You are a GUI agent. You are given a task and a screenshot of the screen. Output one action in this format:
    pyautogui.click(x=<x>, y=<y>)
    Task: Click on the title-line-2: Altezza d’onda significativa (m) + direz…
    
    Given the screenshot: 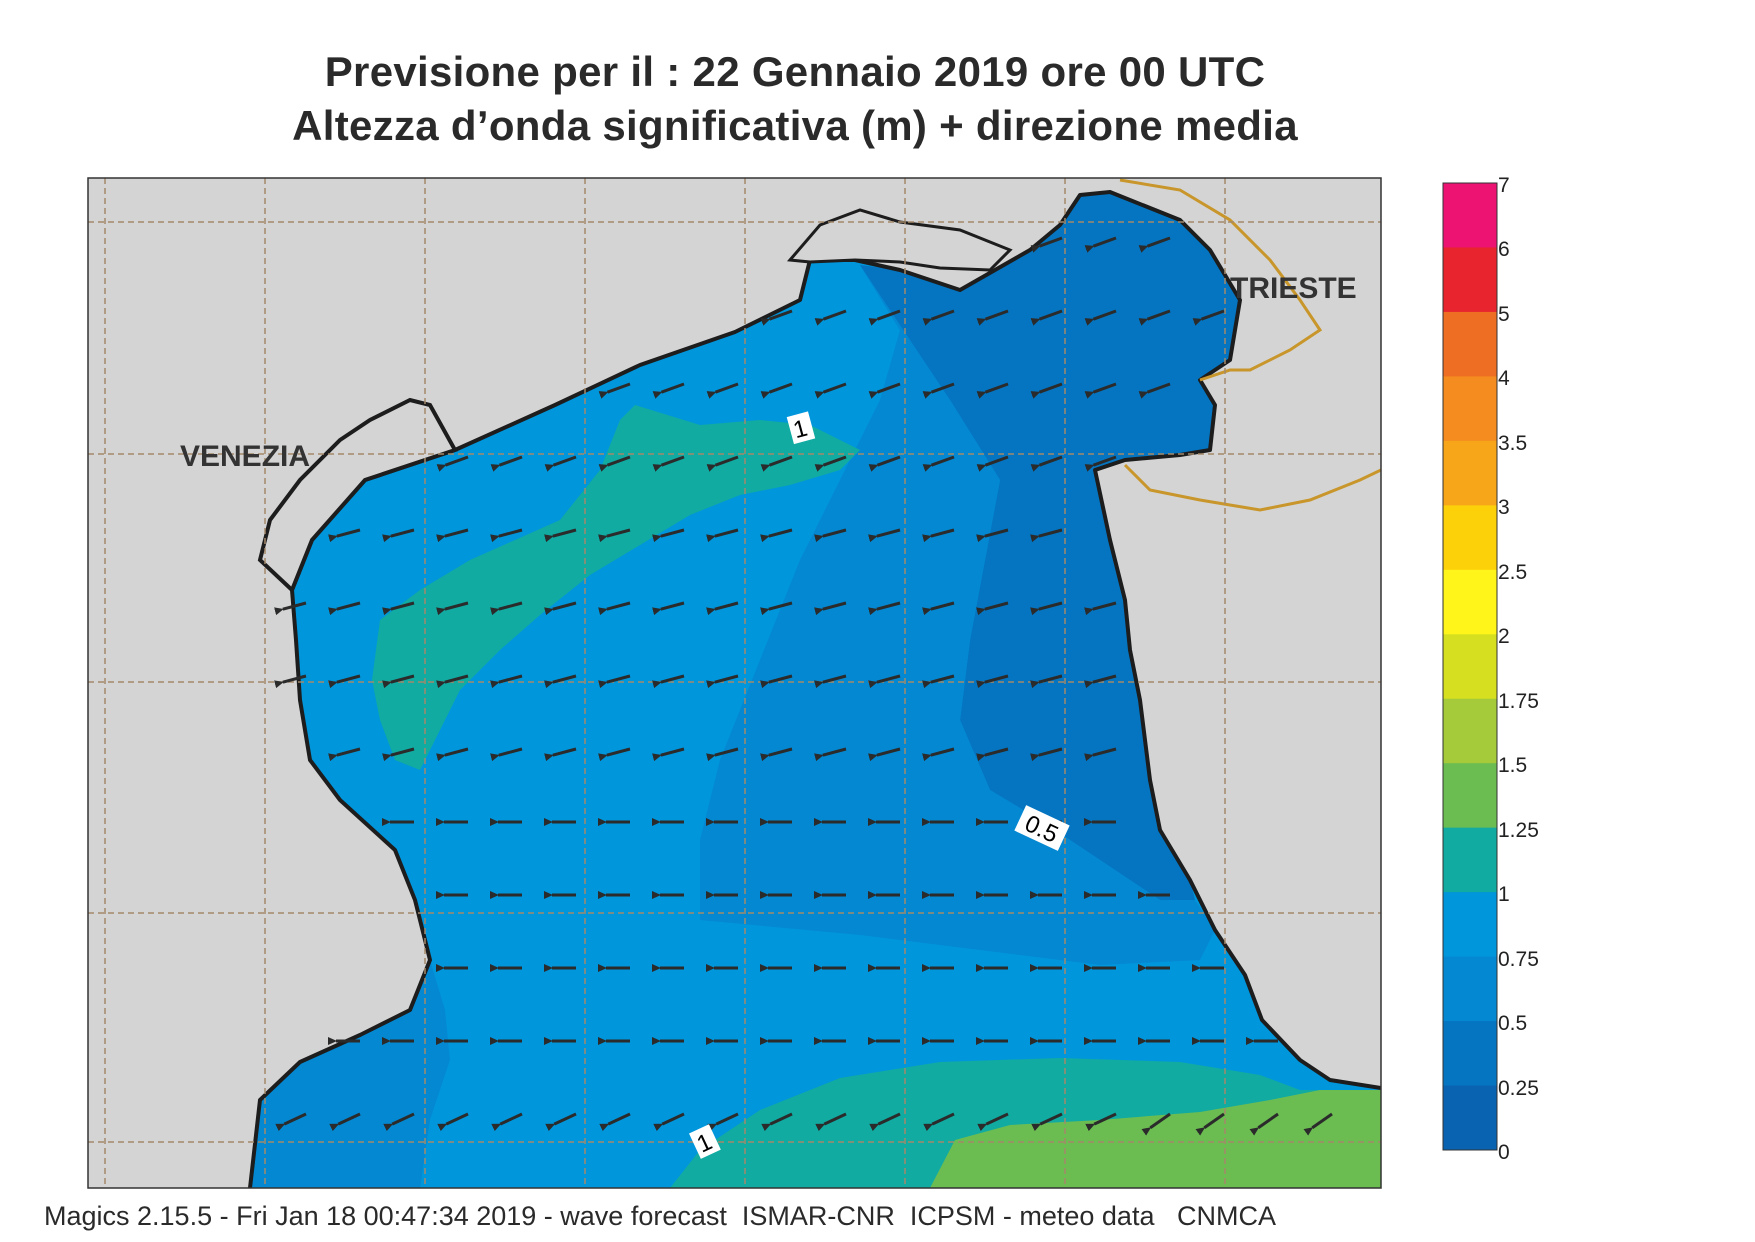 What is the action you would take?
    pyautogui.click(x=795, y=125)
    